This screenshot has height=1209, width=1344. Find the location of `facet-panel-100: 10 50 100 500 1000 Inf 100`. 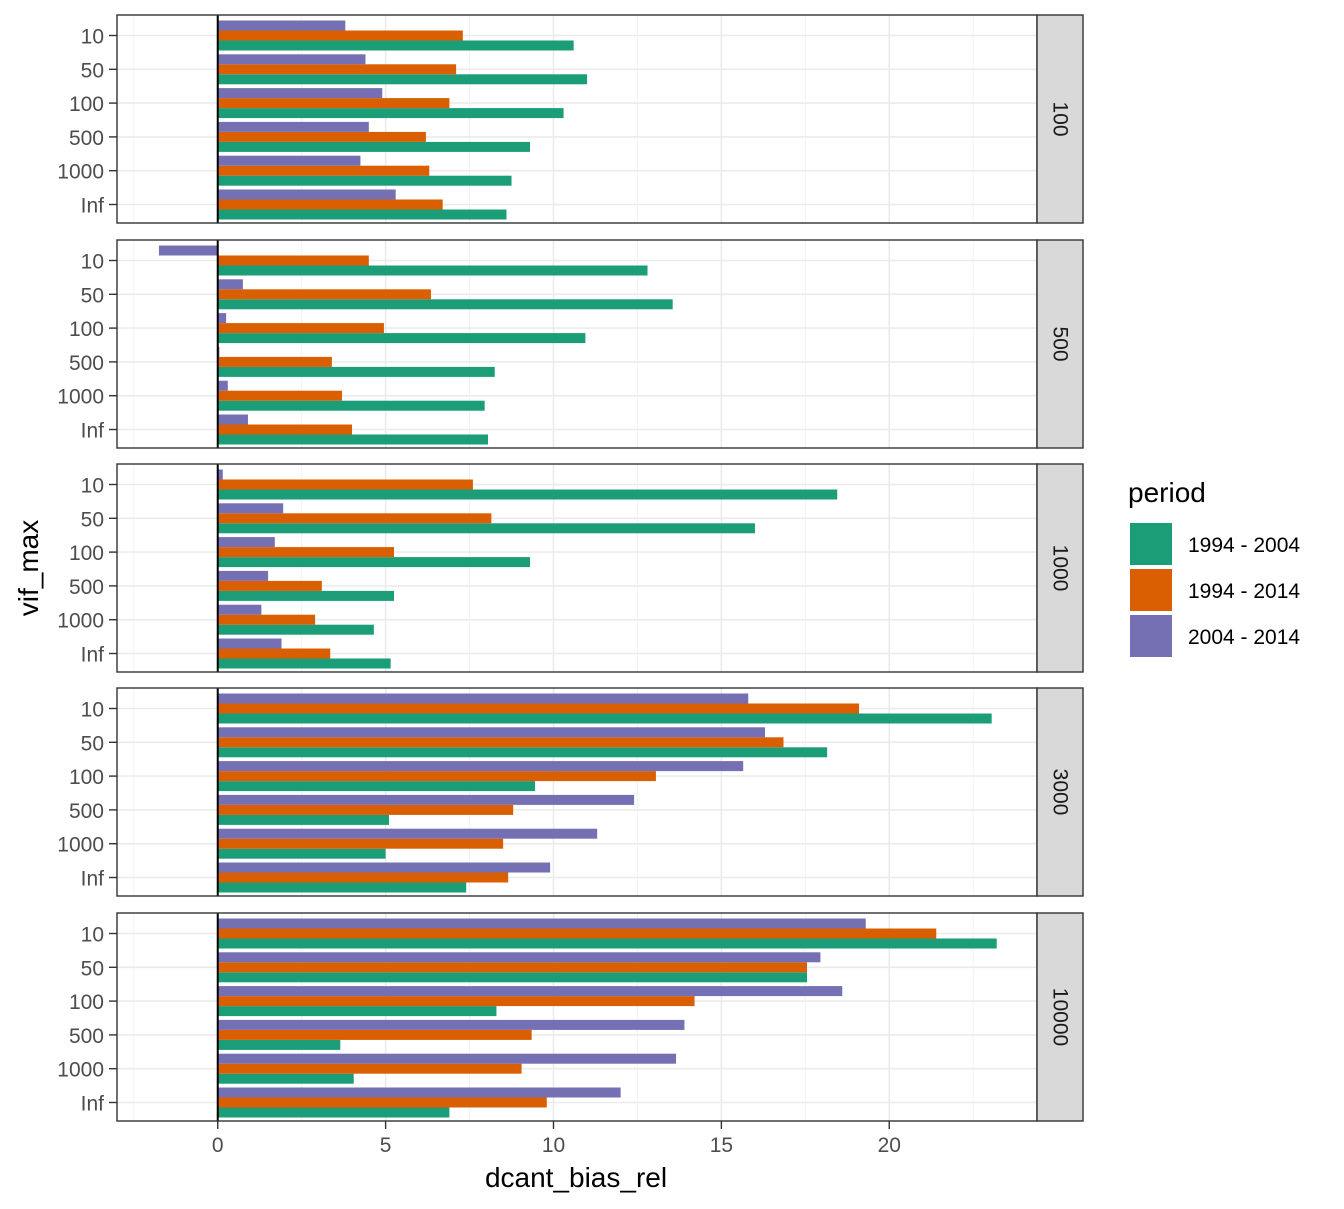

facet-panel-100: 10 50 100 500 1000 Inf 100 is located at coordinates (570, 119).